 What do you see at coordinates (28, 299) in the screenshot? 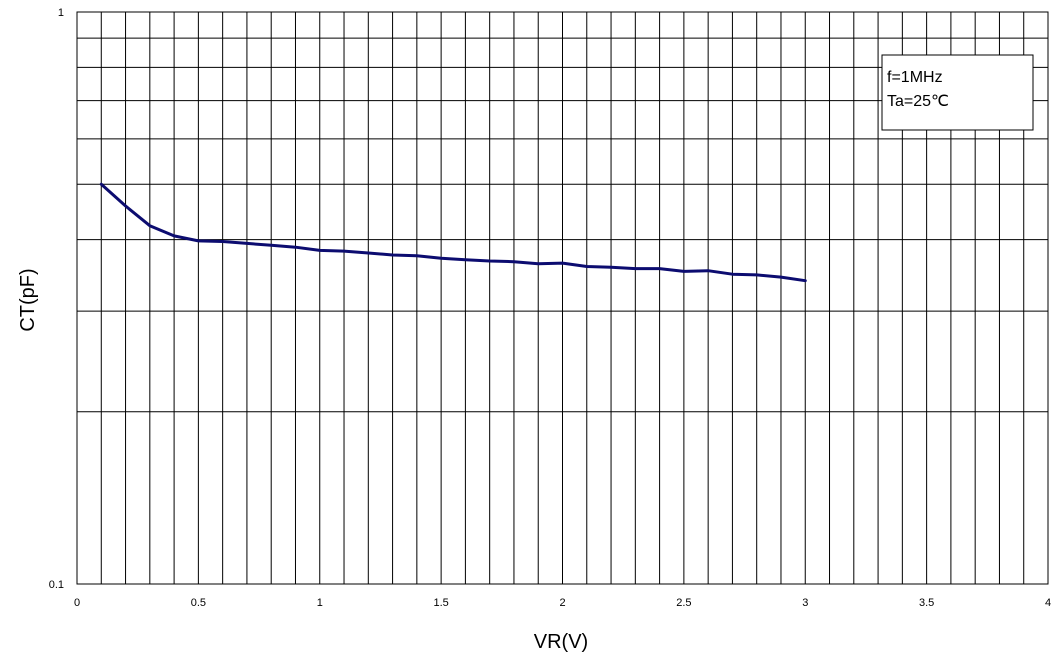
I see `y-axis-label: CT(pF)` at bounding box center [28, 299].